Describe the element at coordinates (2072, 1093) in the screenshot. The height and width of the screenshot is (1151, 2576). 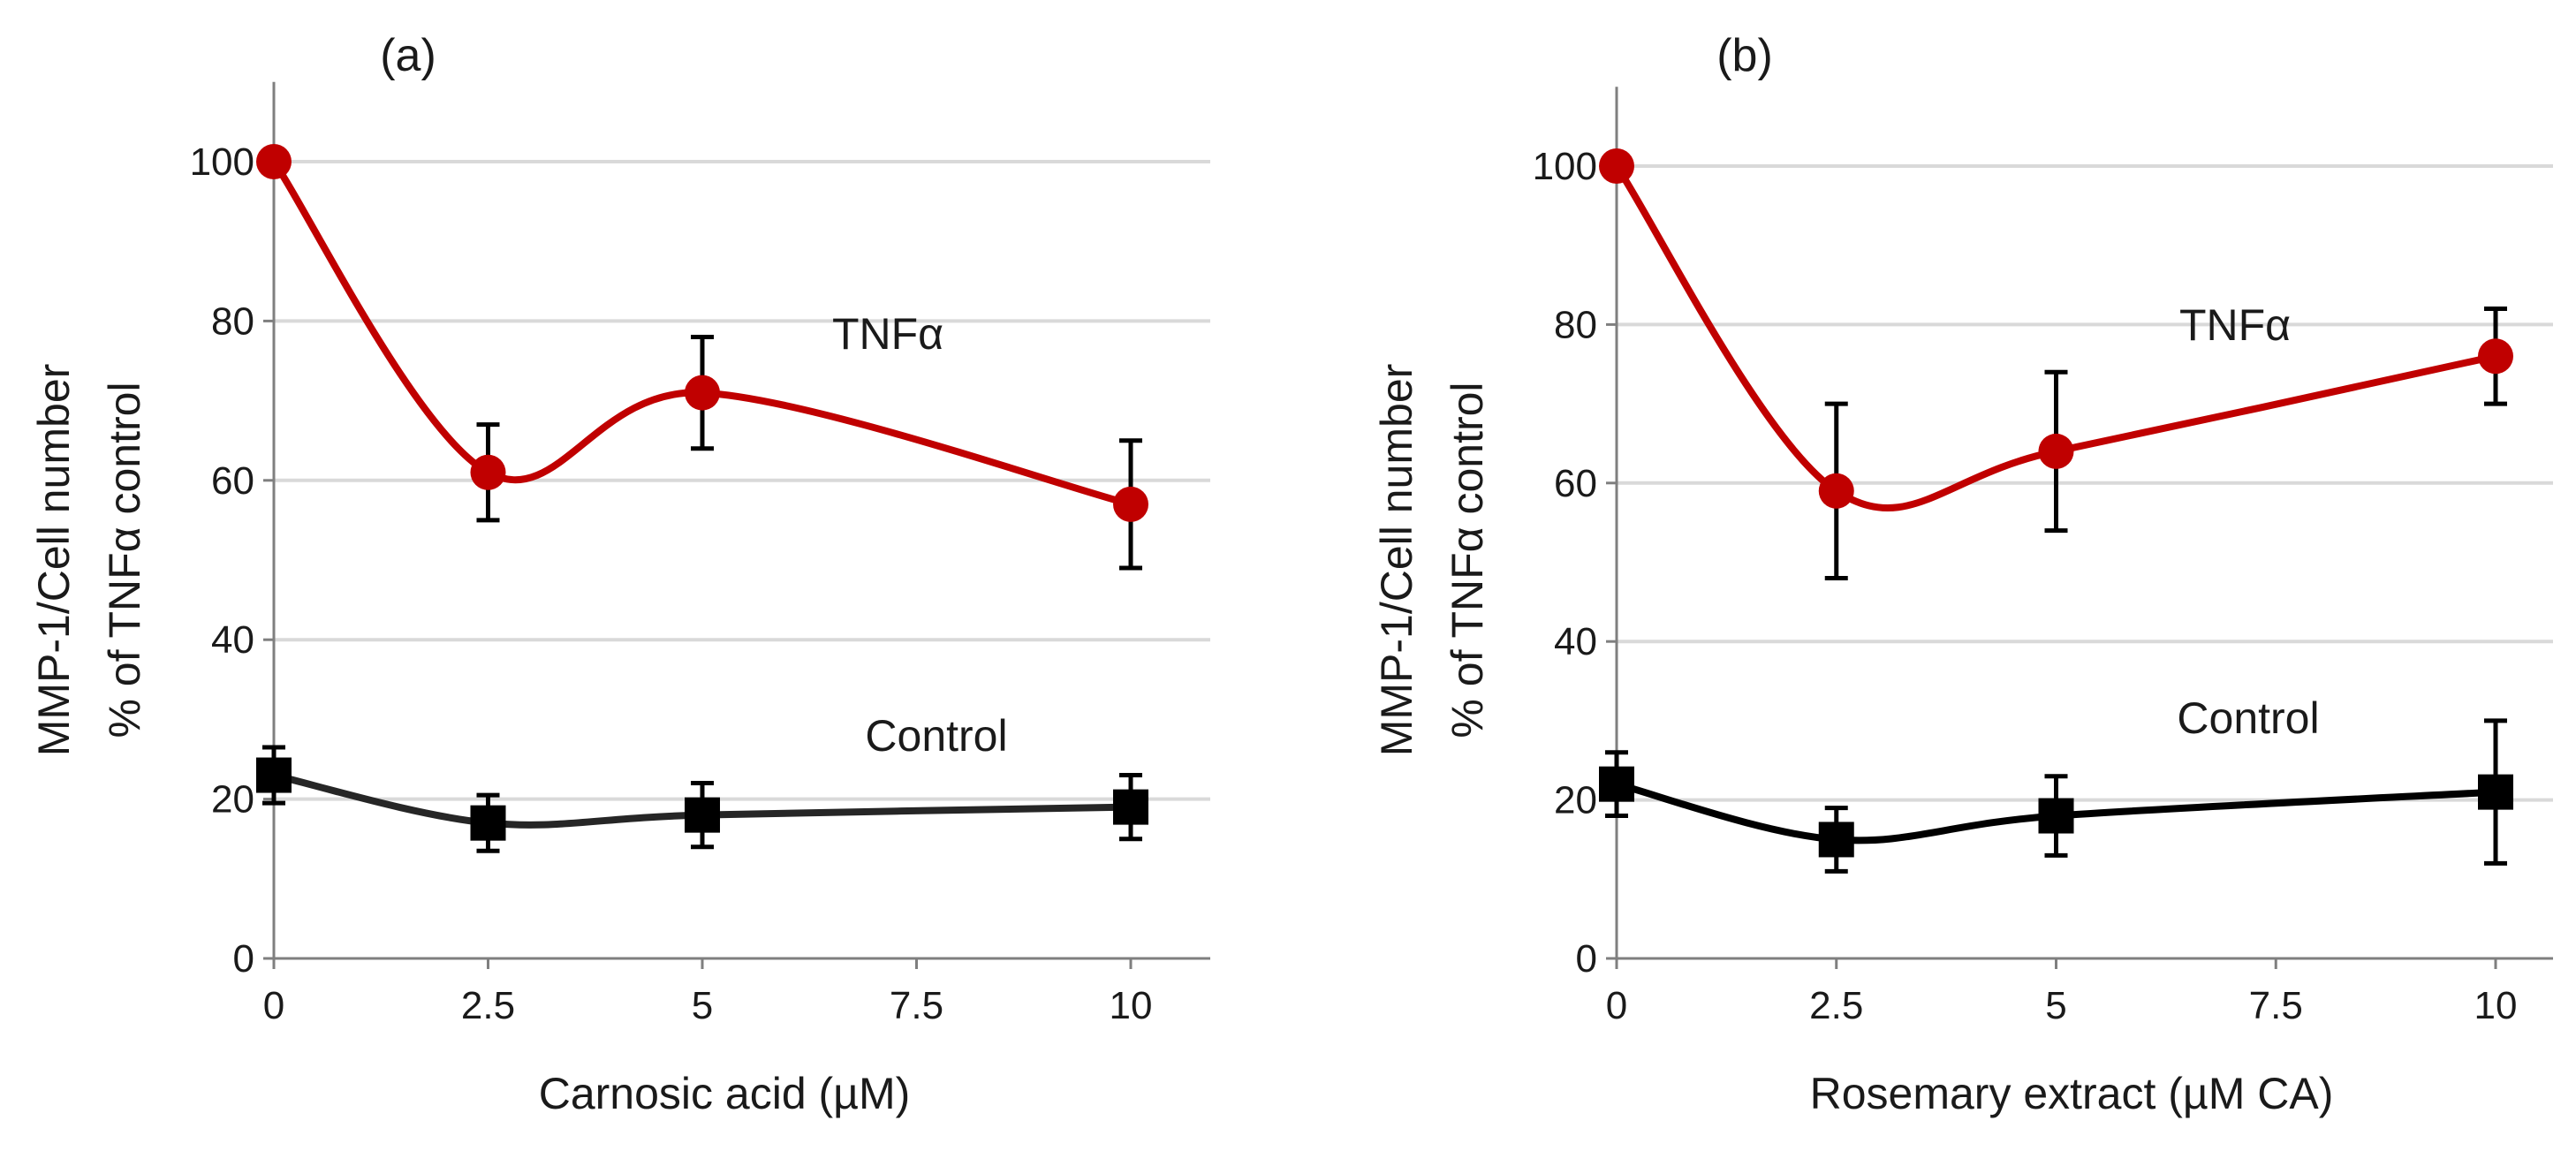
I see `x-axis-title: Rosemary extract (µM CA)` at that location.